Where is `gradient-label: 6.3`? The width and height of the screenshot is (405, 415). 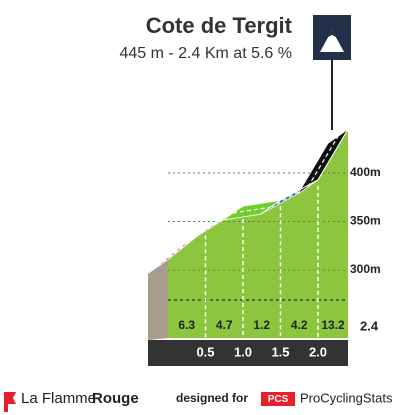 gradient-label: 6.3 is located at coordinates (186, 325).